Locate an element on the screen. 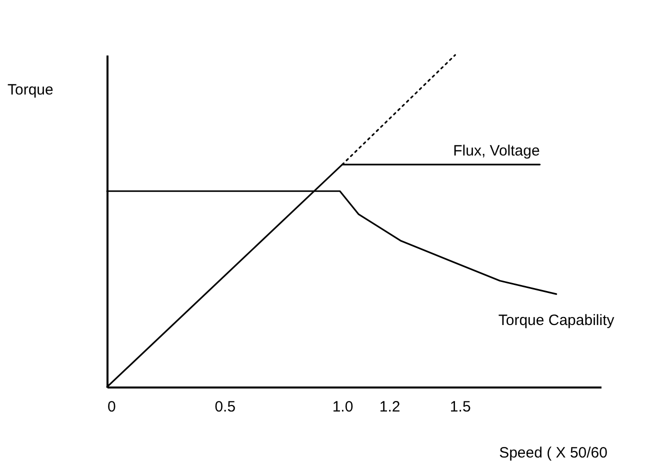  x-axis-title: Speed ( X 50/60 is located at coordinates (553, 453).